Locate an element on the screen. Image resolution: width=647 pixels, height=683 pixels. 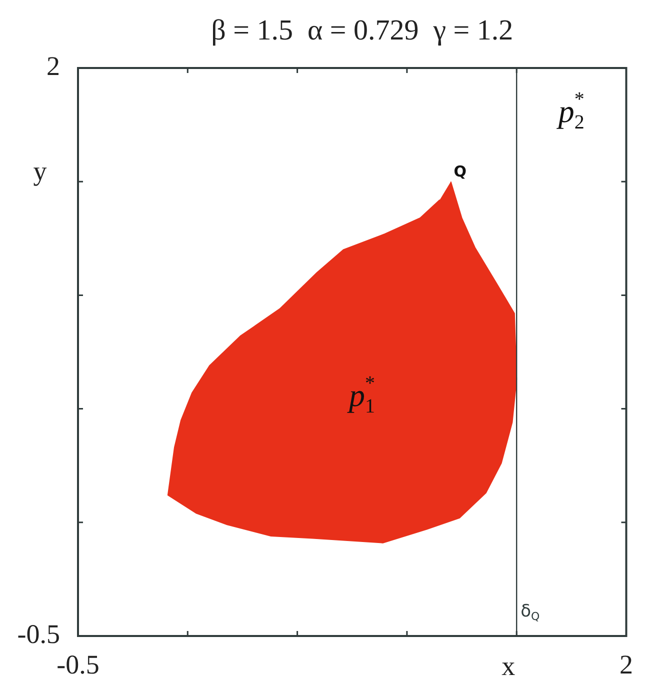
chart-title: β = 1.5 α = 0.729 γ = 1.2 is located at coordinates (362, 30).